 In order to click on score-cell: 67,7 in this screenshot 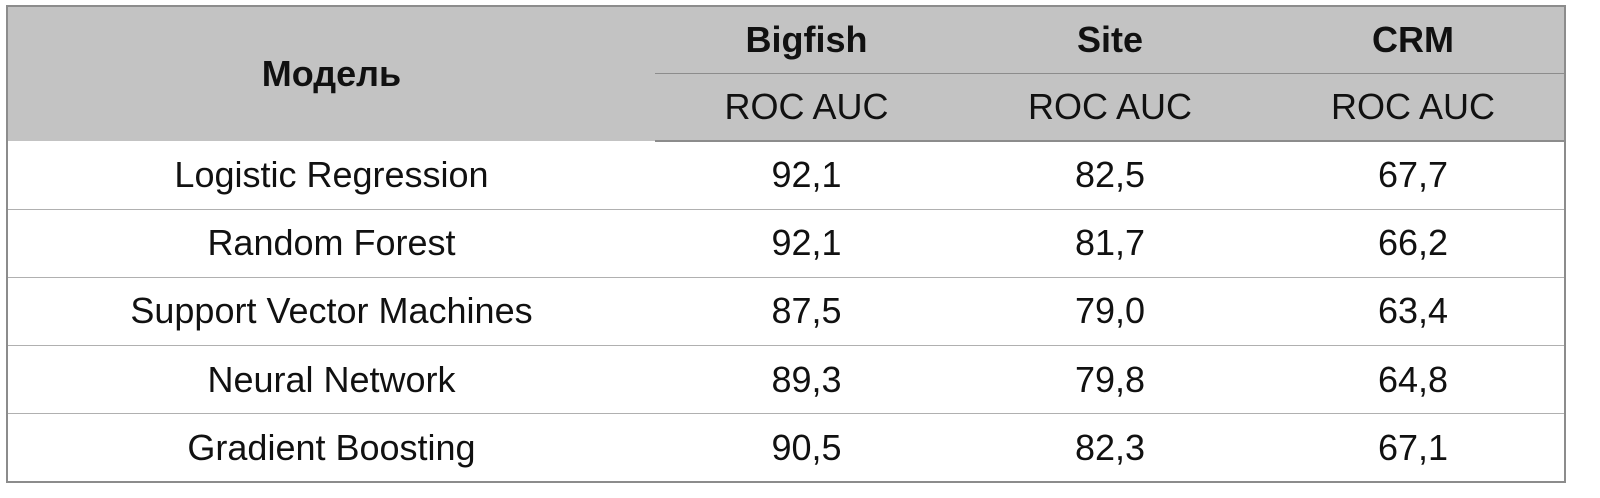, I will do `click(1413, 175)`.